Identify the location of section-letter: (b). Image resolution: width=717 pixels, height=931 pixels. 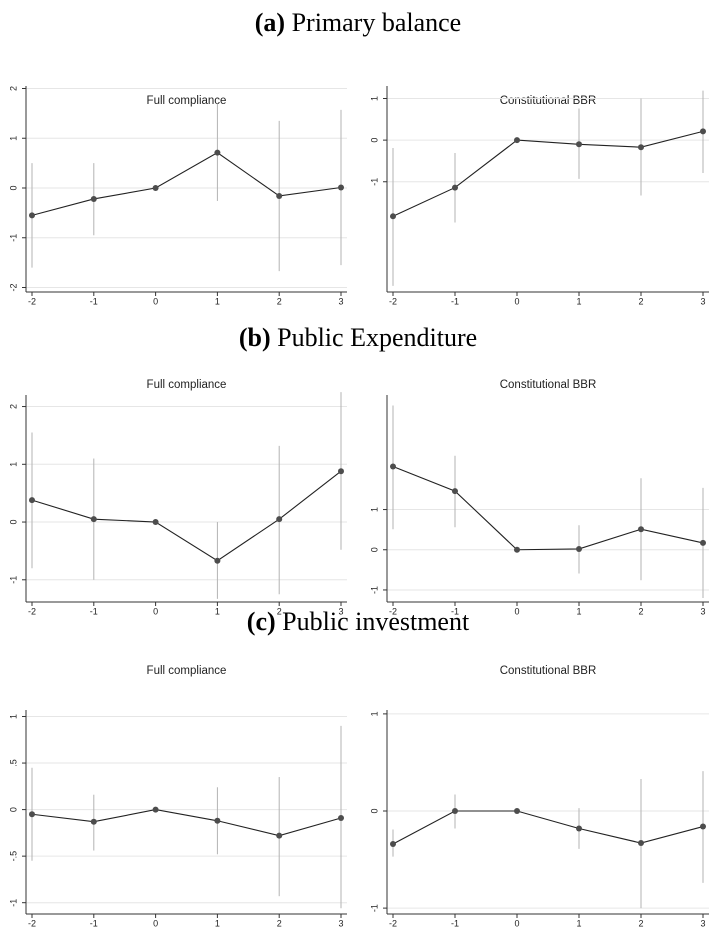
(255, 337).